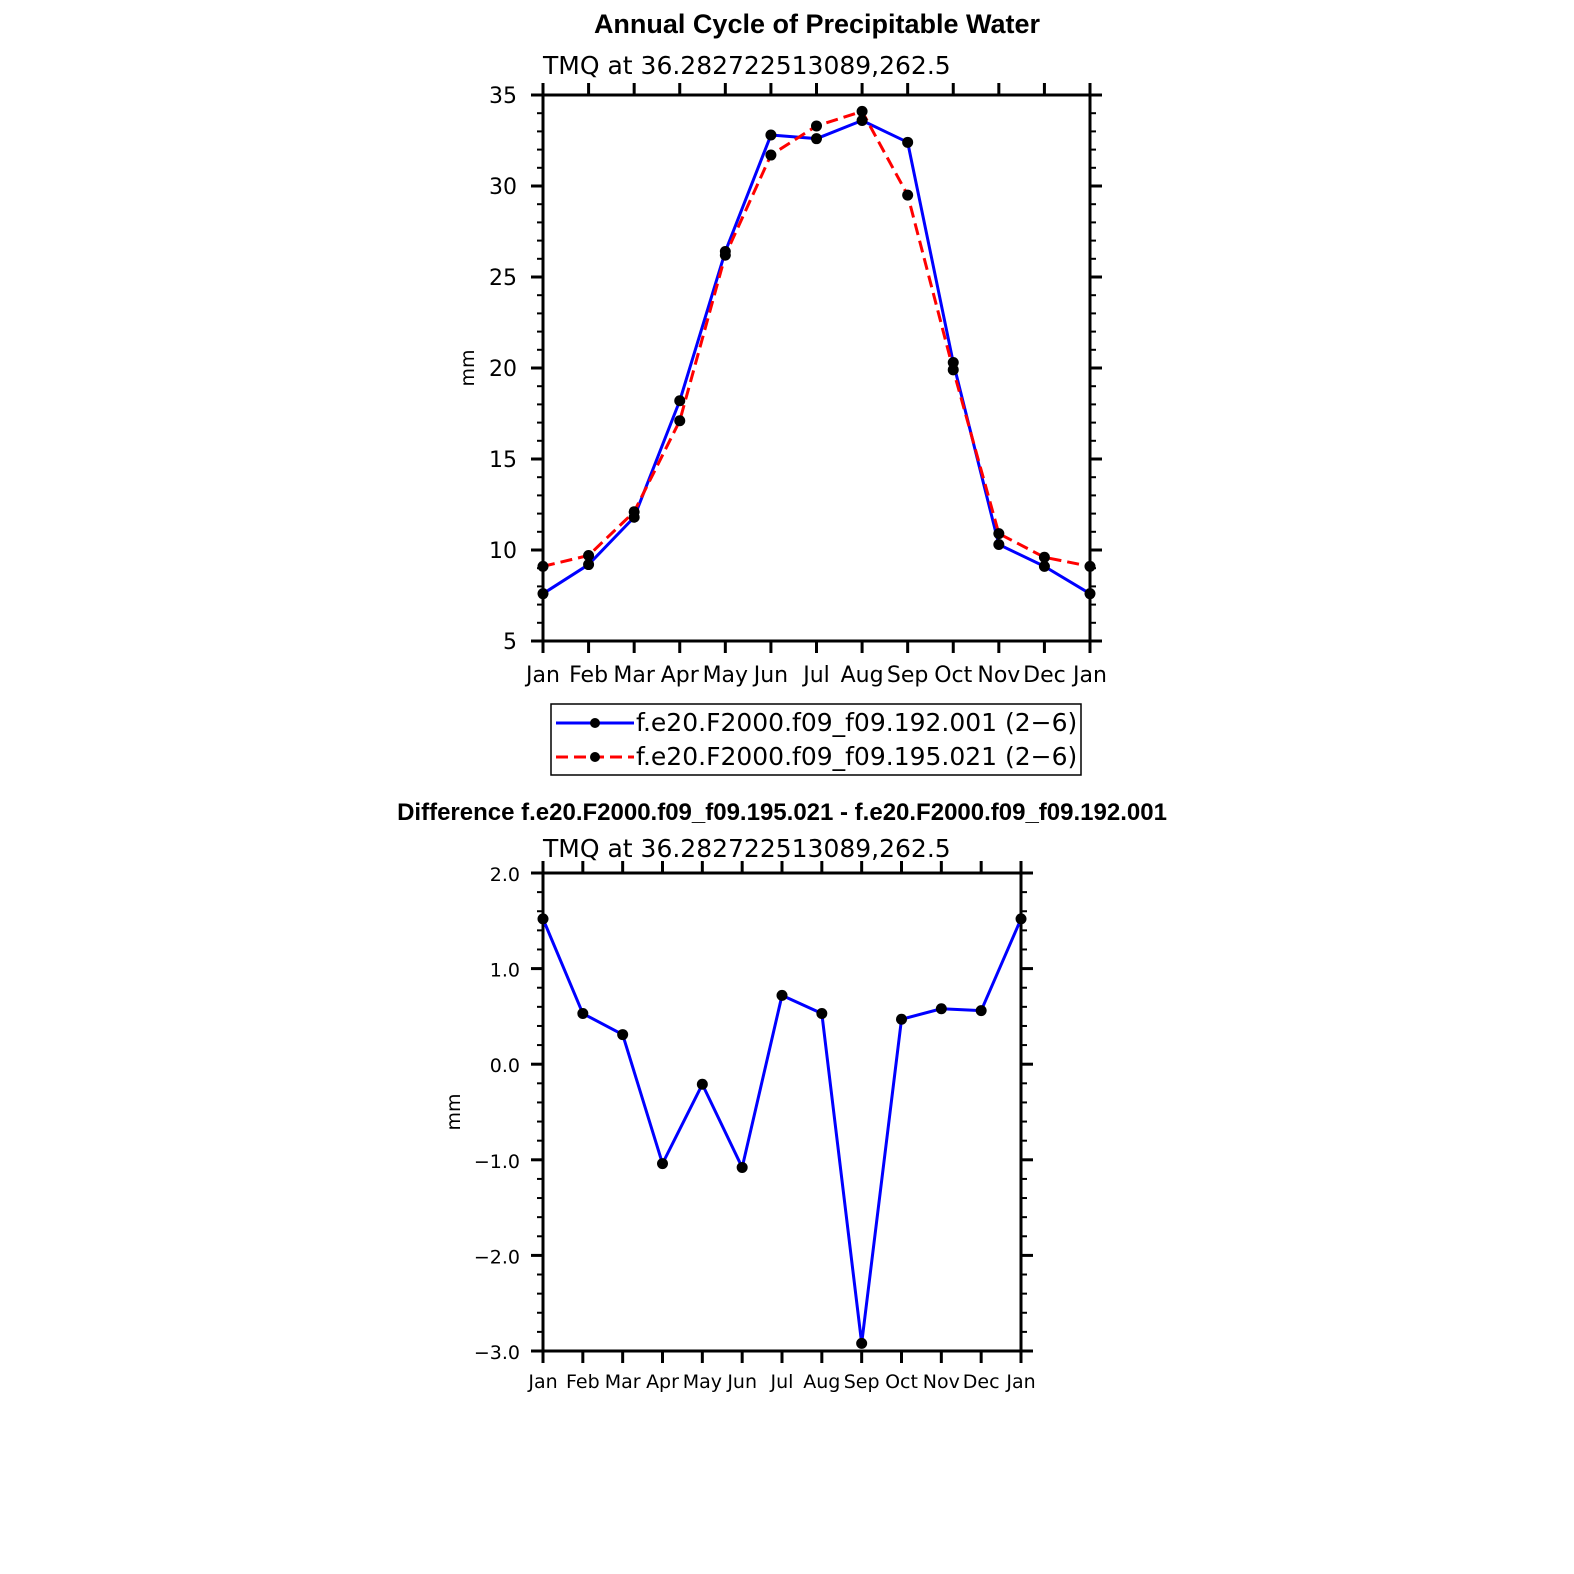 The width and height of the screenshot is (1574, 1574). Describe the element at coordinates (503, 187) in the screenshot. I see `y-tick-label: 30` at that location.